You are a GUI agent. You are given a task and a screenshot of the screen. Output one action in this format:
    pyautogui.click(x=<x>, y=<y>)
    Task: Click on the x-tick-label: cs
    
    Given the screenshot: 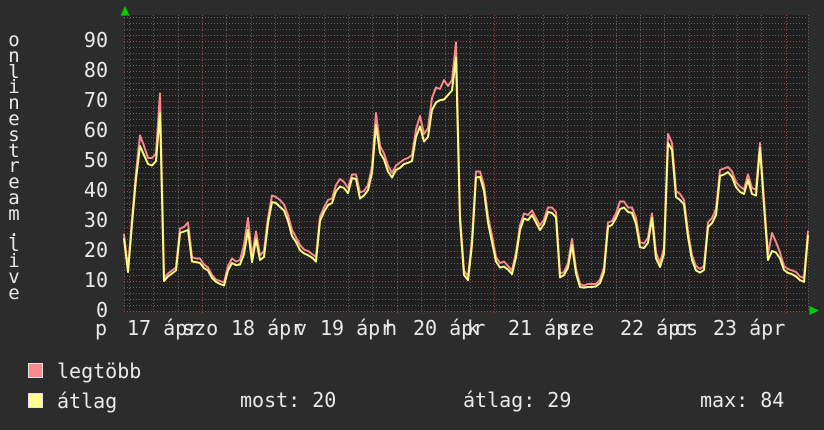 What is the action you would take?
    pyautogui.click(x=686, y=328)
    